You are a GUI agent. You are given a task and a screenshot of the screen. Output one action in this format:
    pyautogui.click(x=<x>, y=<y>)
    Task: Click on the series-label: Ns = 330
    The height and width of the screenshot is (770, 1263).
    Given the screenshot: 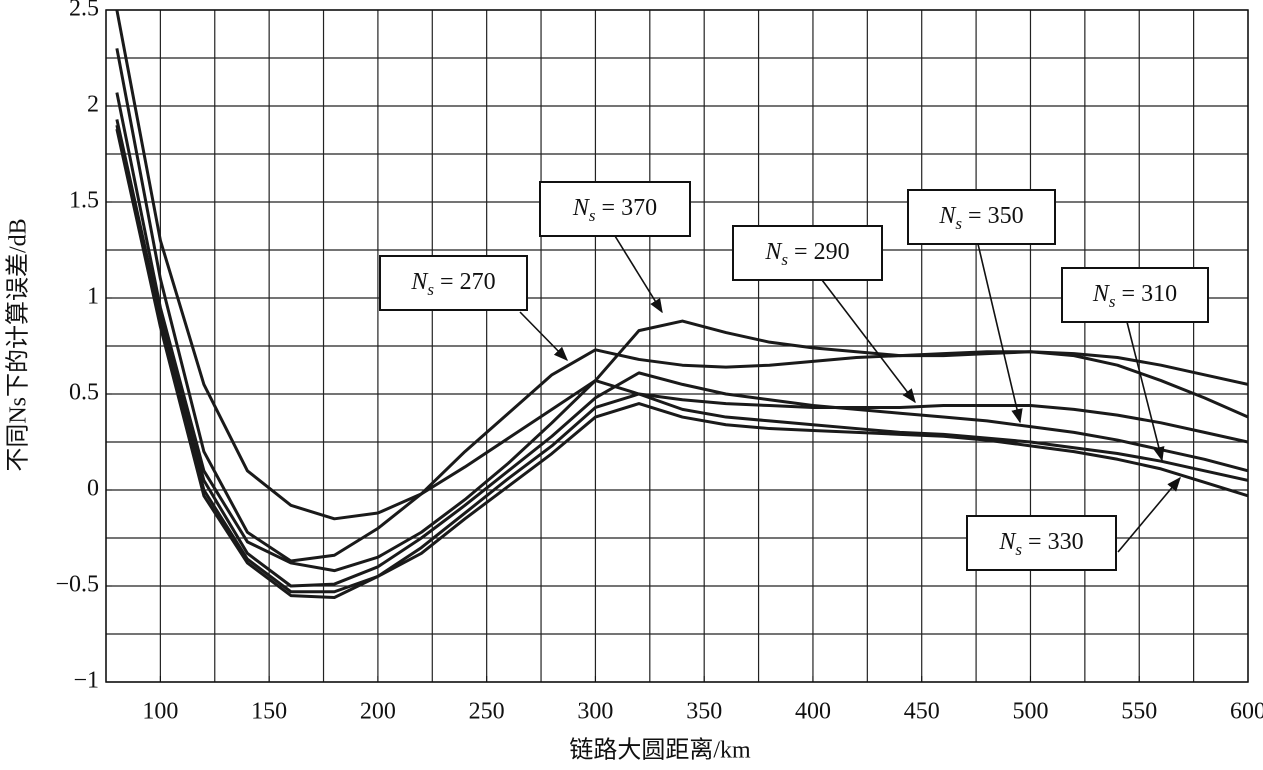 What is the action you would take?
    pyautogui.click(x=1040, y=544)
    